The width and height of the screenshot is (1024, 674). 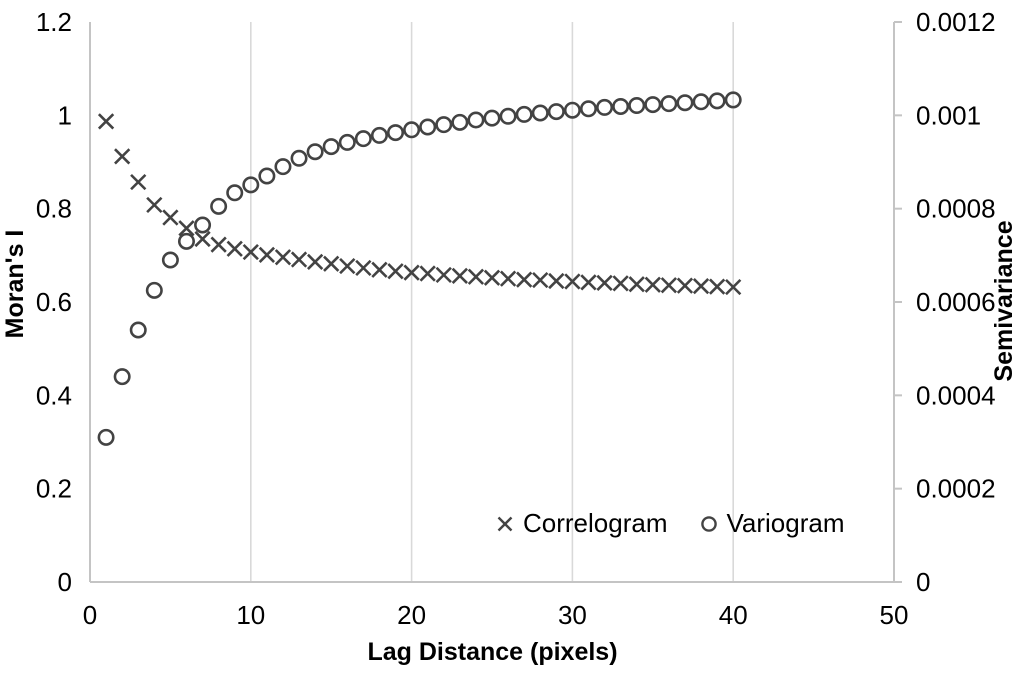 What do you see at coordinates (956, 489) in the screenshot?
I see `right-axis-tick-label: 0.0002` at bounding box center [956, 489].